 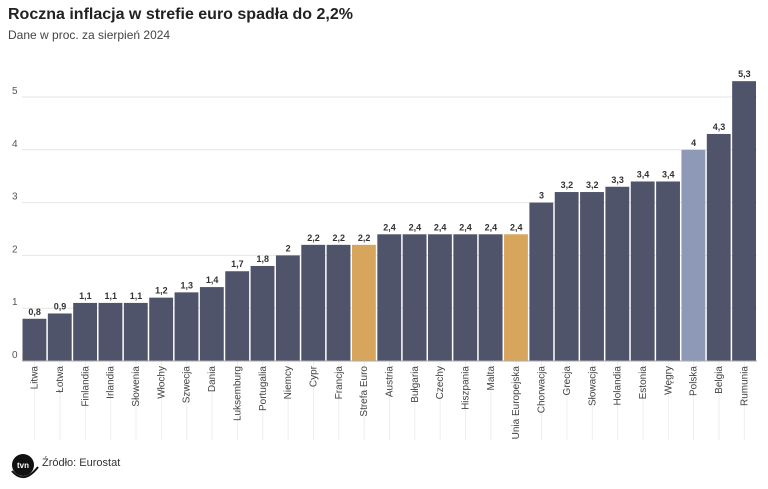 What do you see at coordinates (161, 291) in the screenshot?
I see `data-label: 1,2` at bounding box center [161, 291].